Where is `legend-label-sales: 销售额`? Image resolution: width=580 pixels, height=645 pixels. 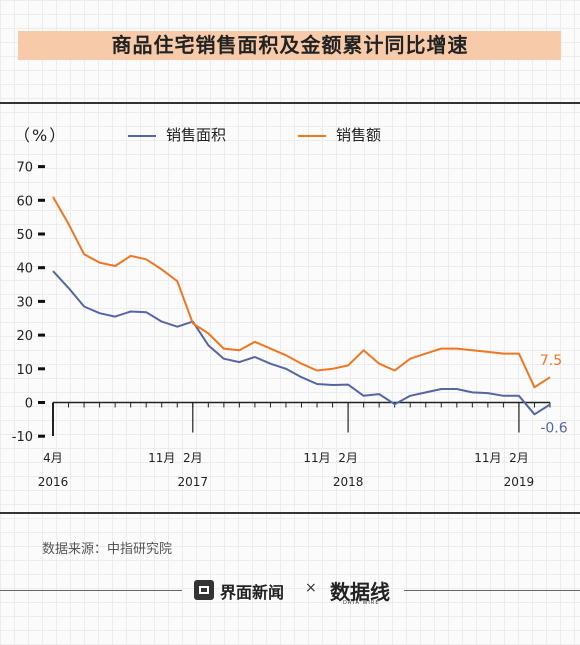 legend-label-sales: 销售额 is located at coordinates (359, 135).